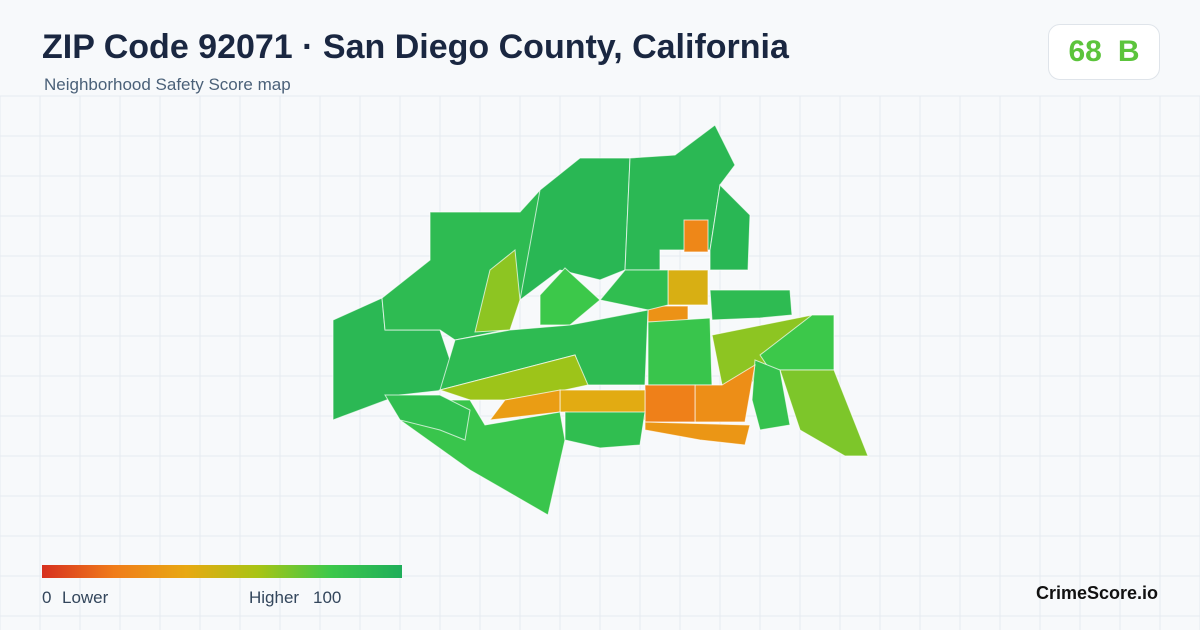 The height and width of the screenshot is (630, 1200). I want to click on brand: CrimeScore.io, so click(1096, 593).